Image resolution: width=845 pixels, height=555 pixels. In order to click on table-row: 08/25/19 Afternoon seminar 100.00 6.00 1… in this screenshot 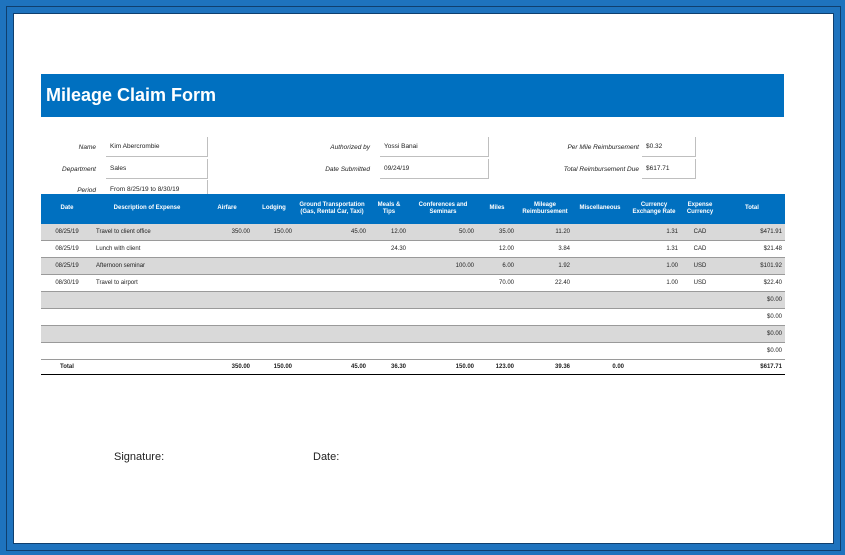, I will do `click(413, 266)`.